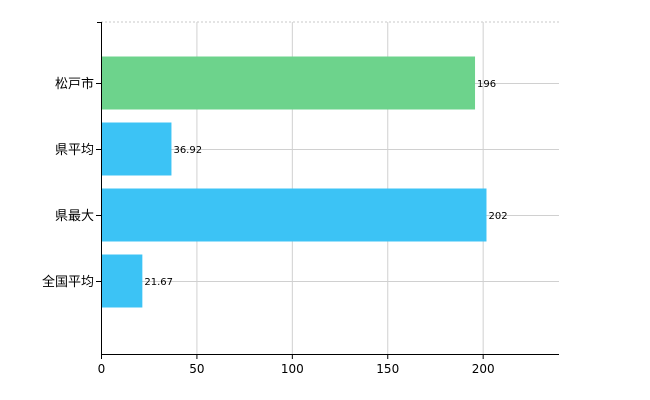 Image resolution: width=650 pixels, height=400 pixels. I want to click on x-tick-label-2: 100, so click(292, 369).